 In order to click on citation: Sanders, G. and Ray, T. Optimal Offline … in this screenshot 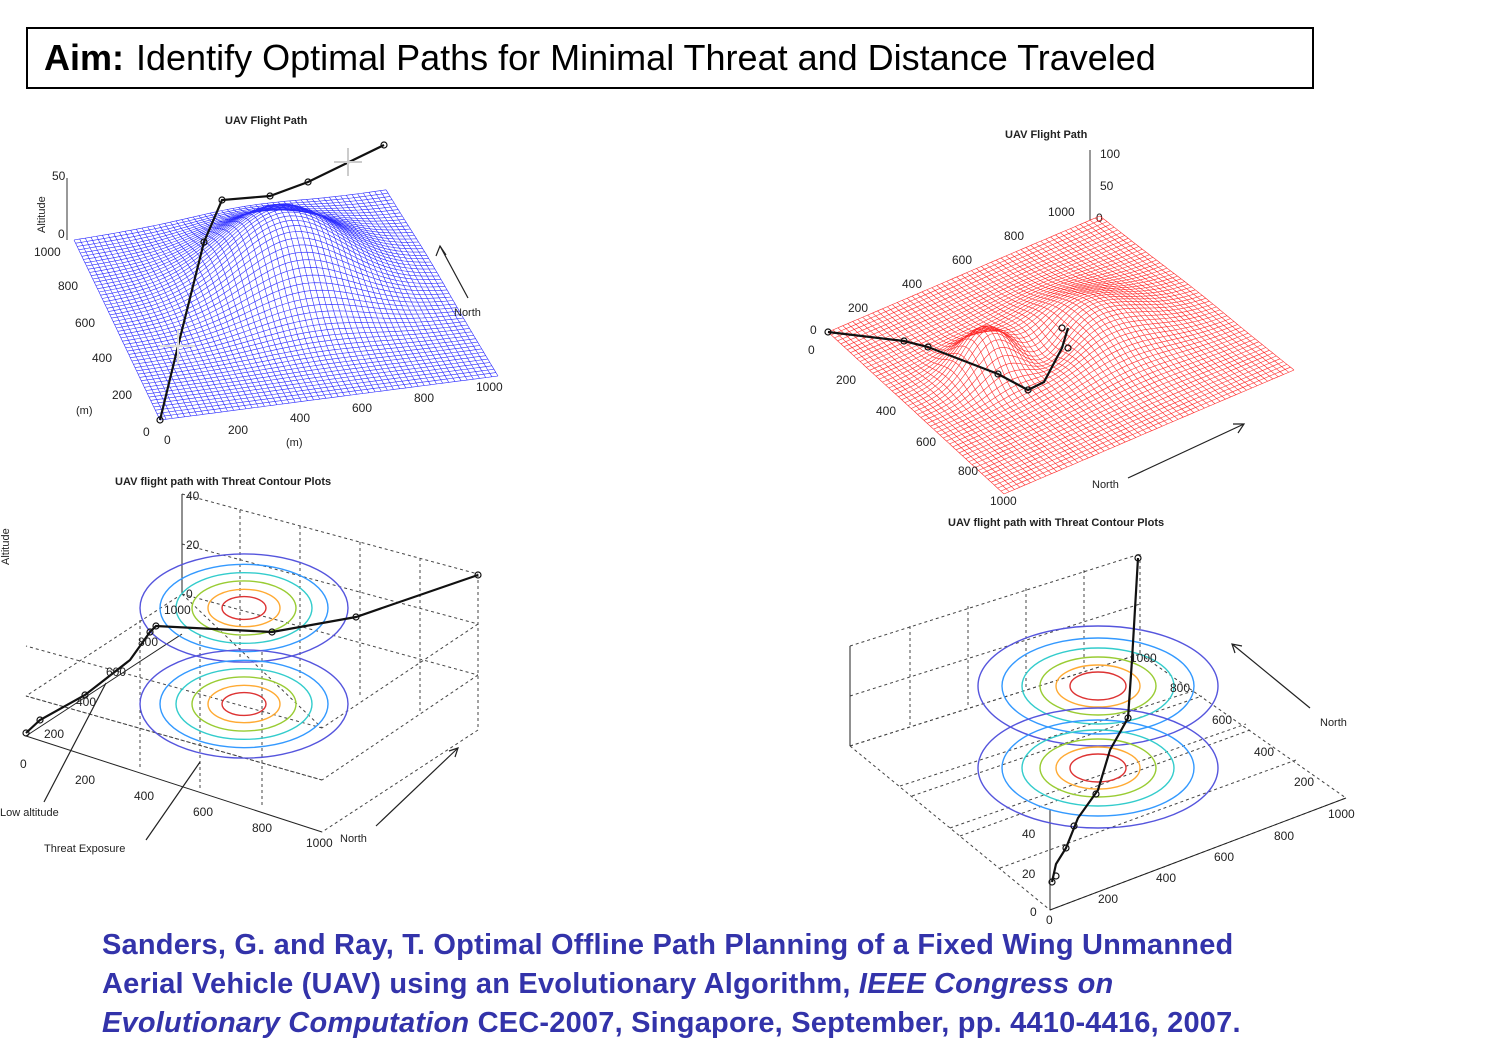, I will do `click(797, 984)`.